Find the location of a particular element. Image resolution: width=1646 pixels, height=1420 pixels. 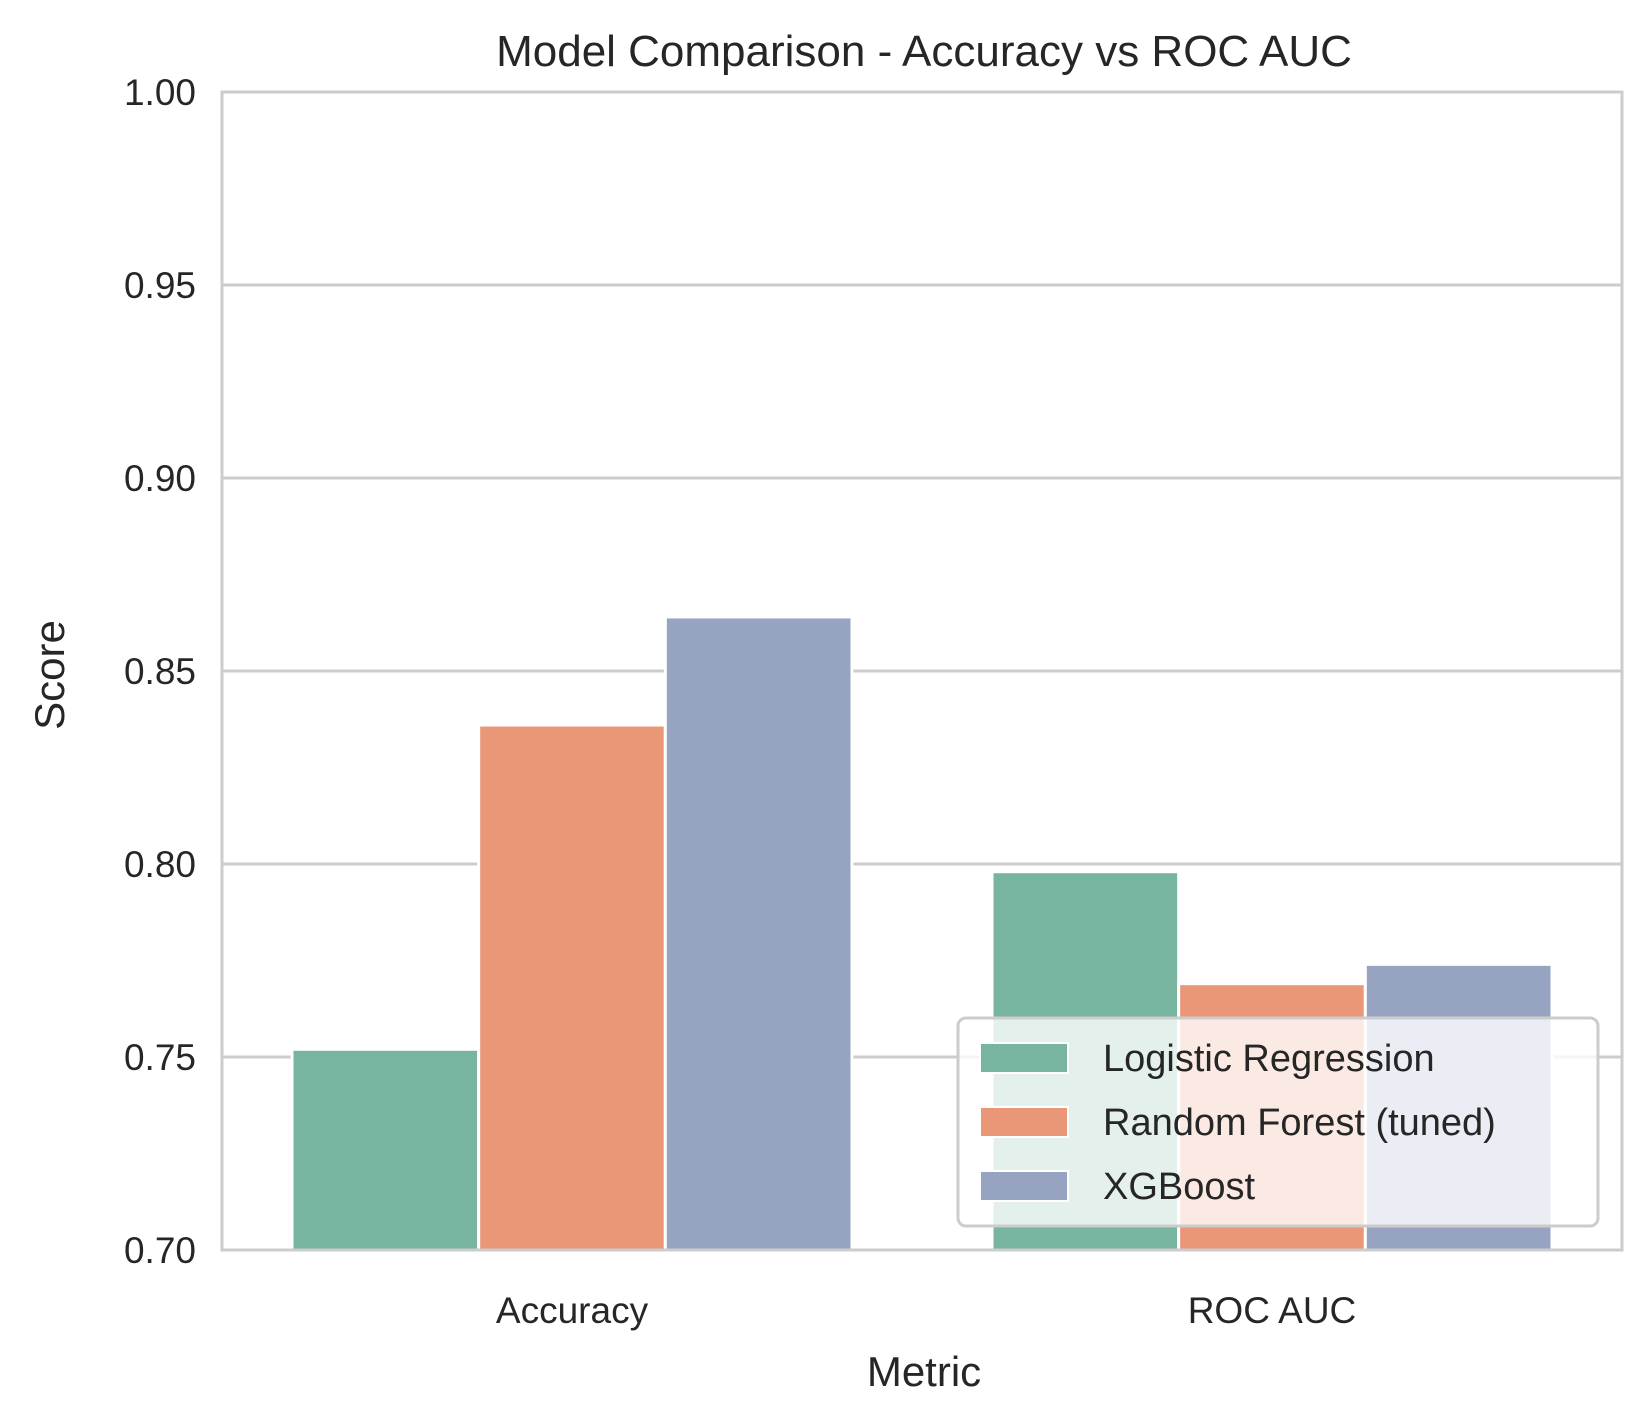

chart-title: Model Comparison - Accuracy vs ROC AUC is located at coordinates (924, 51).